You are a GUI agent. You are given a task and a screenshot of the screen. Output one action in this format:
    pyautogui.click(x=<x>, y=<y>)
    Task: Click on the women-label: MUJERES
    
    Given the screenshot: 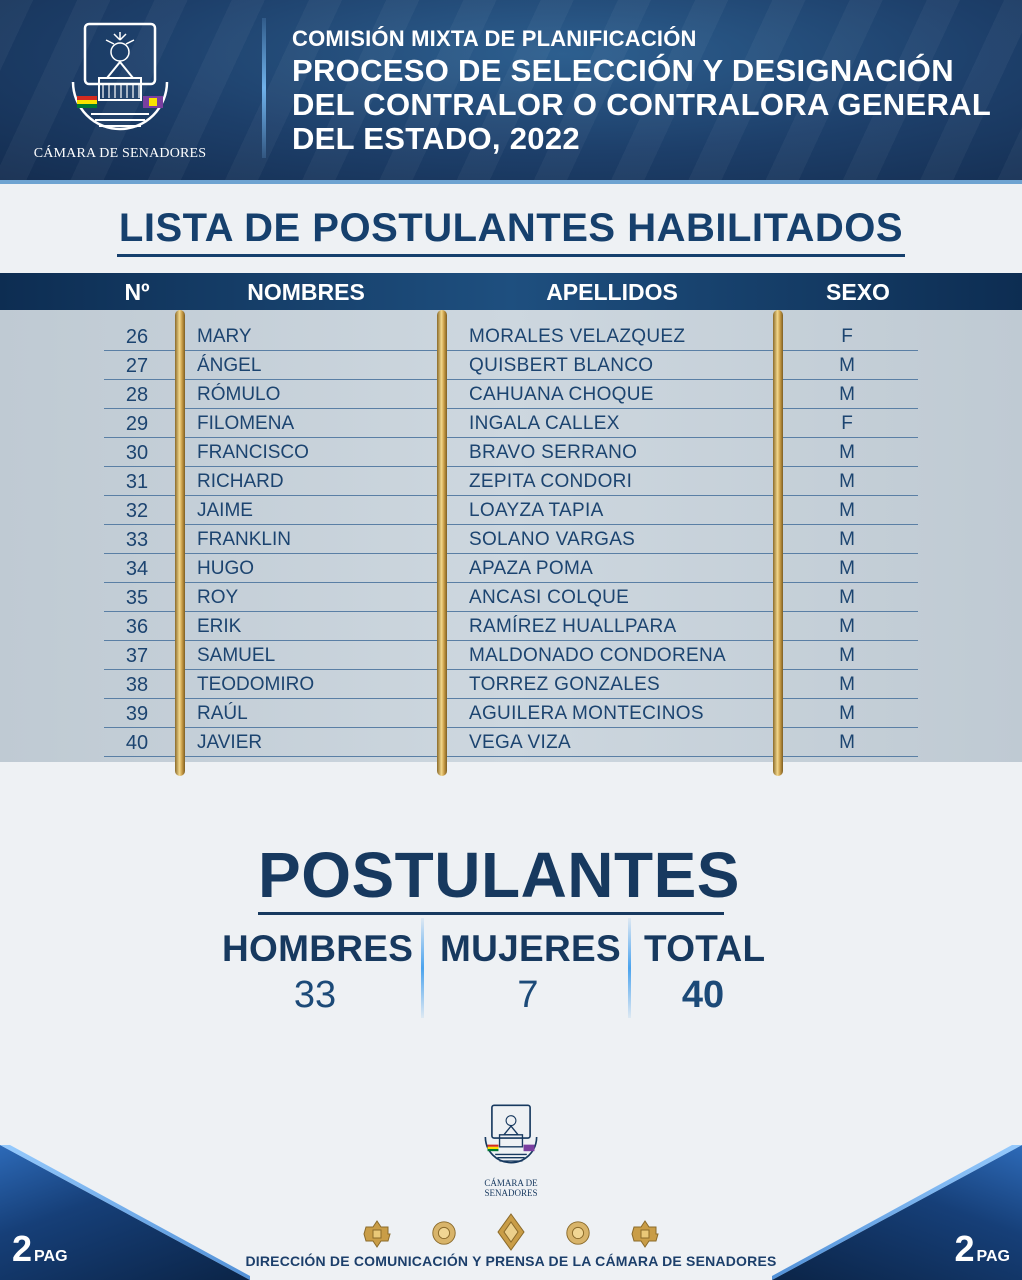 What is the action you would take?
    pyautogui.click(x=530, y=948)
    